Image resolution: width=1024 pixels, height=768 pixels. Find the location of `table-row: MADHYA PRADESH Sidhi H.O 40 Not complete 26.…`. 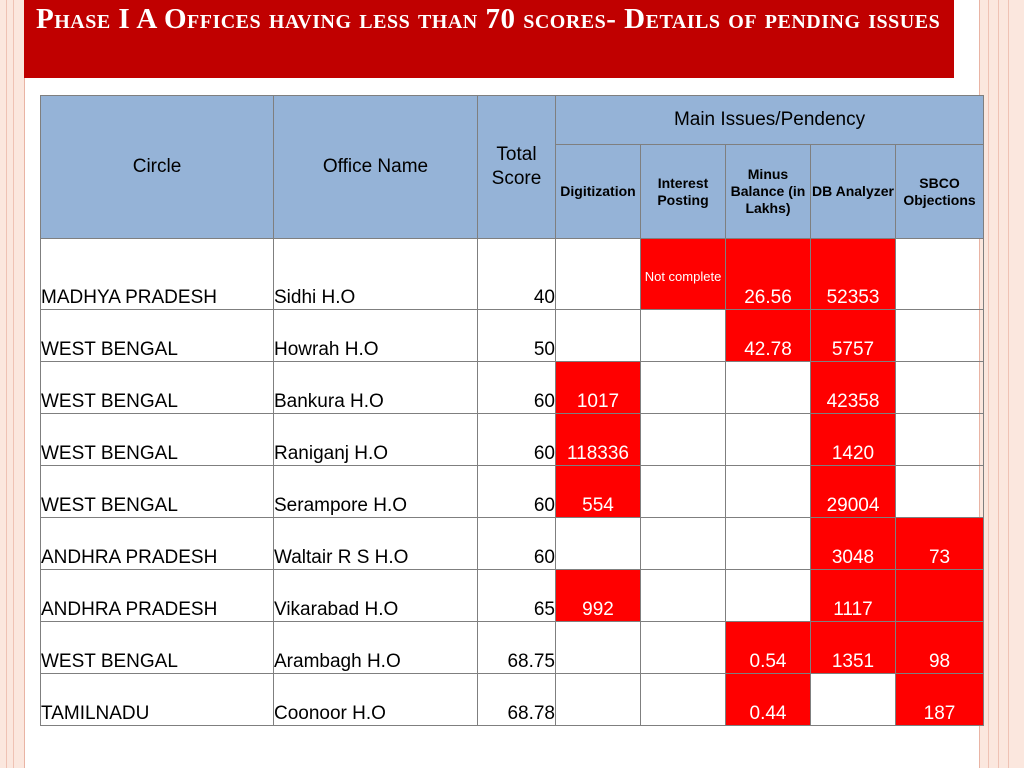

table-row: MADHYA PRADESH Sidhi H.O 40 Not complete 26.… is located at coordinates (512, 274).